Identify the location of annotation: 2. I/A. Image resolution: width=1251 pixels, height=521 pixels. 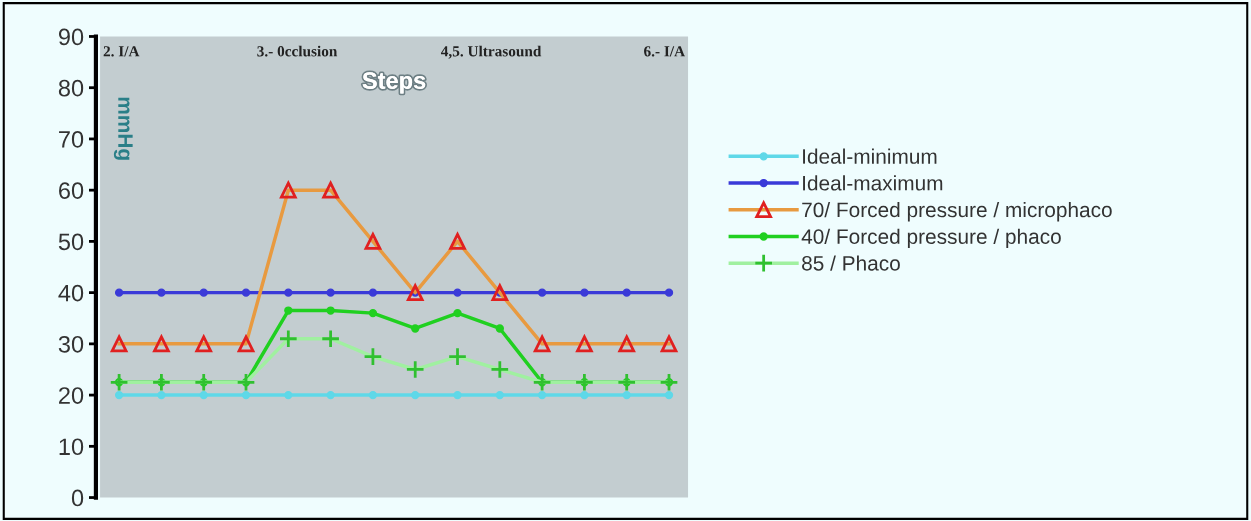
(121, 51).